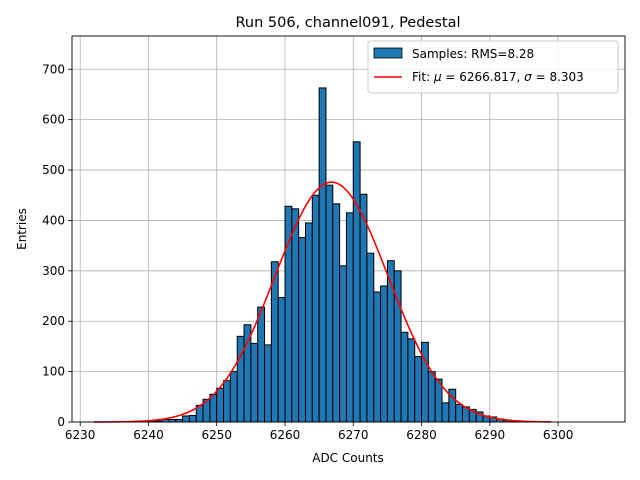 This screenshot has width=640, height=480. Describe the element at coordinates (53, 321) in the screenshot. I see `y-tick-label: 200` at that location.